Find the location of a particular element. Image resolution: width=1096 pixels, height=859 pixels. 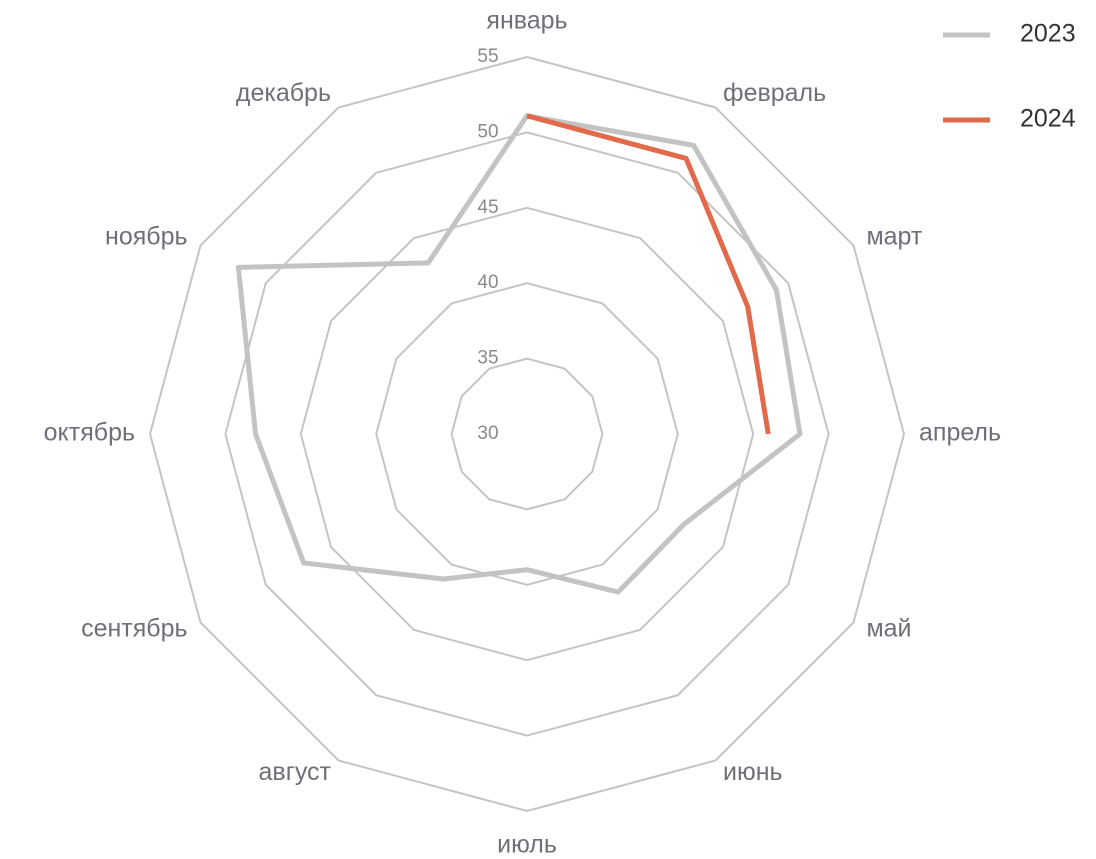

r-tick-label: 40 is located at coordinates (487, 282).